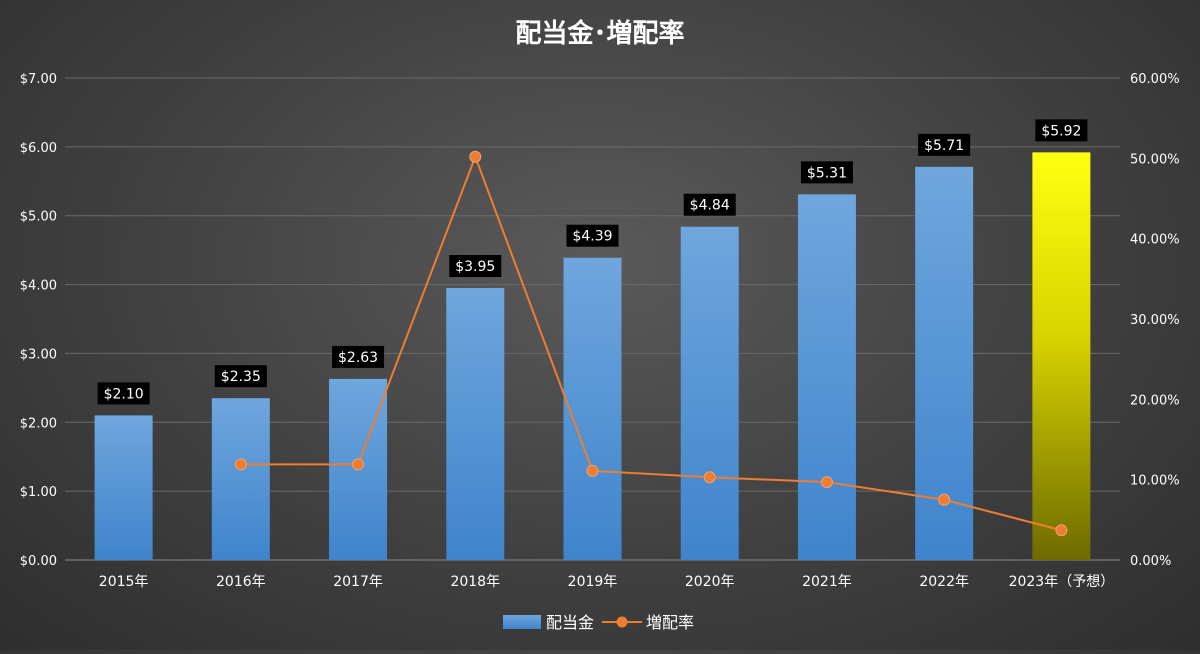 This screenshot has width=1200, height=654. I want to click on data-label: $4.39, so click(592, 237).